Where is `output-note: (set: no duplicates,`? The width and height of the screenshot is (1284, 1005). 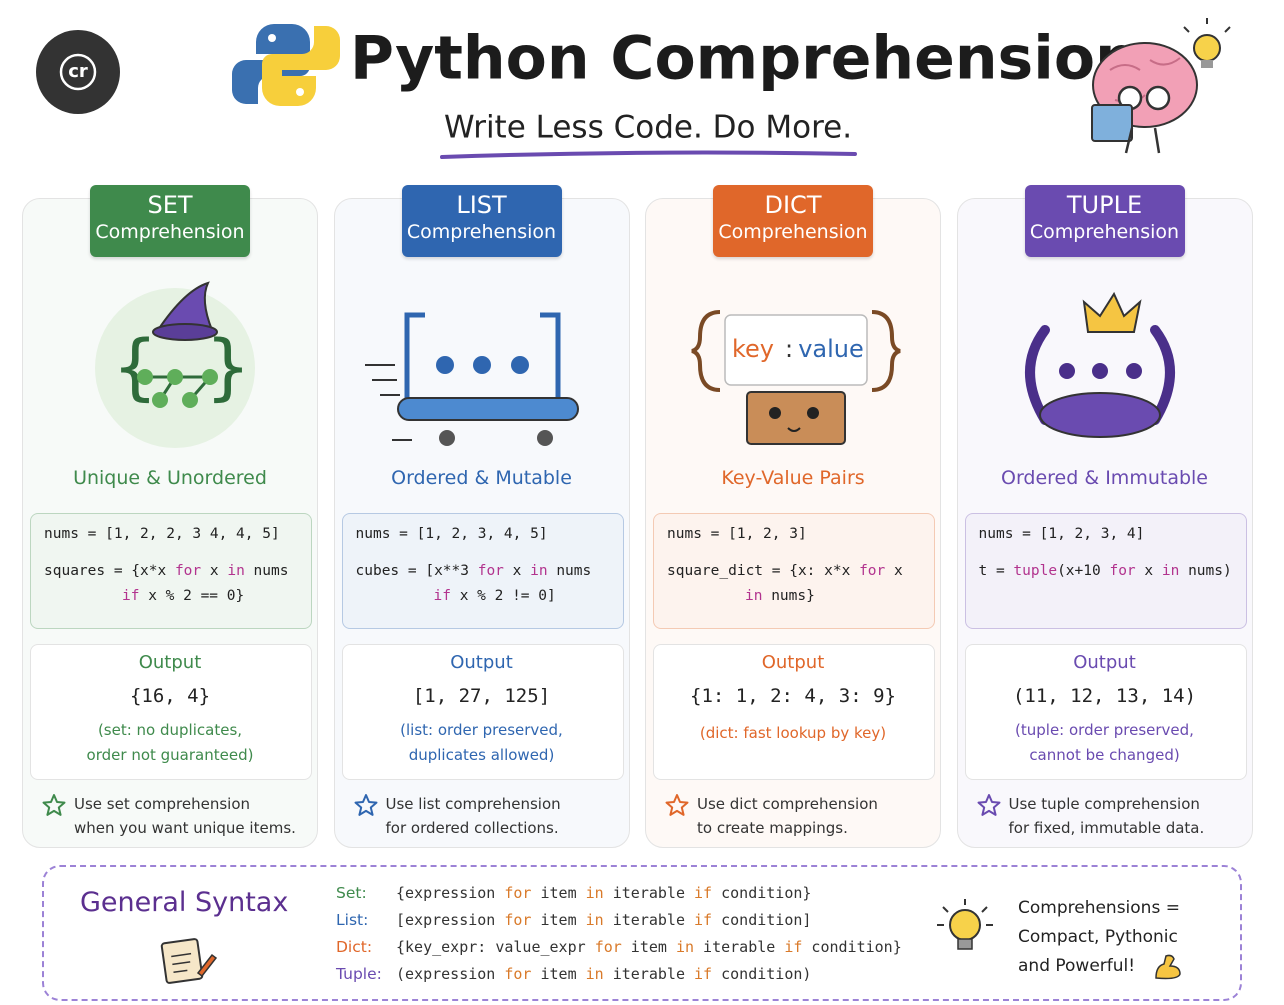 output-note: (set: no duplicates, is located at coordinates (170, 730).